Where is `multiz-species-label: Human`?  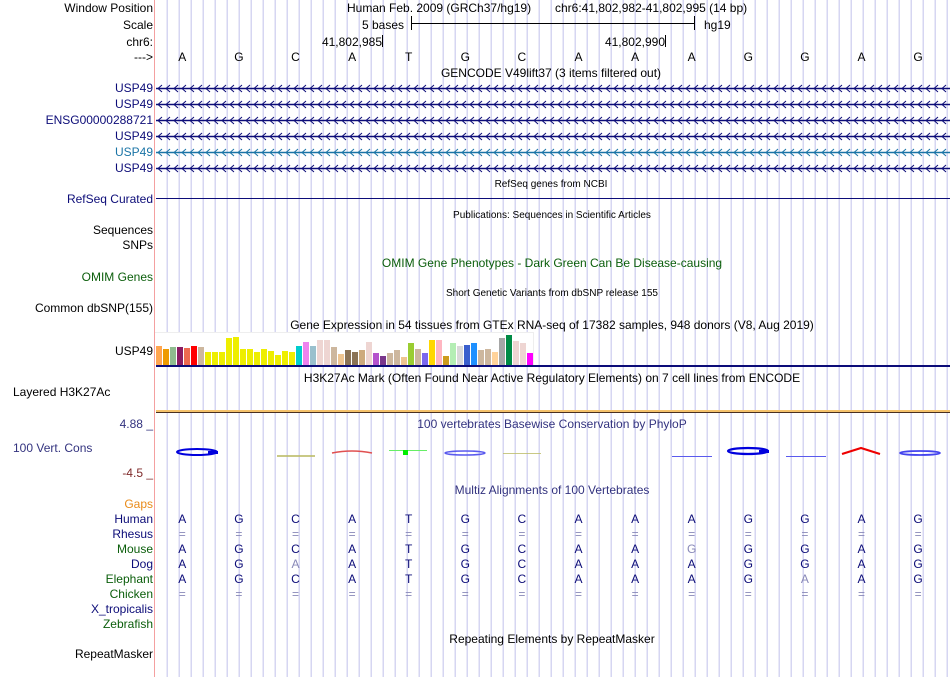
multiz-species-label: Human is located at coordinates (133, 519).